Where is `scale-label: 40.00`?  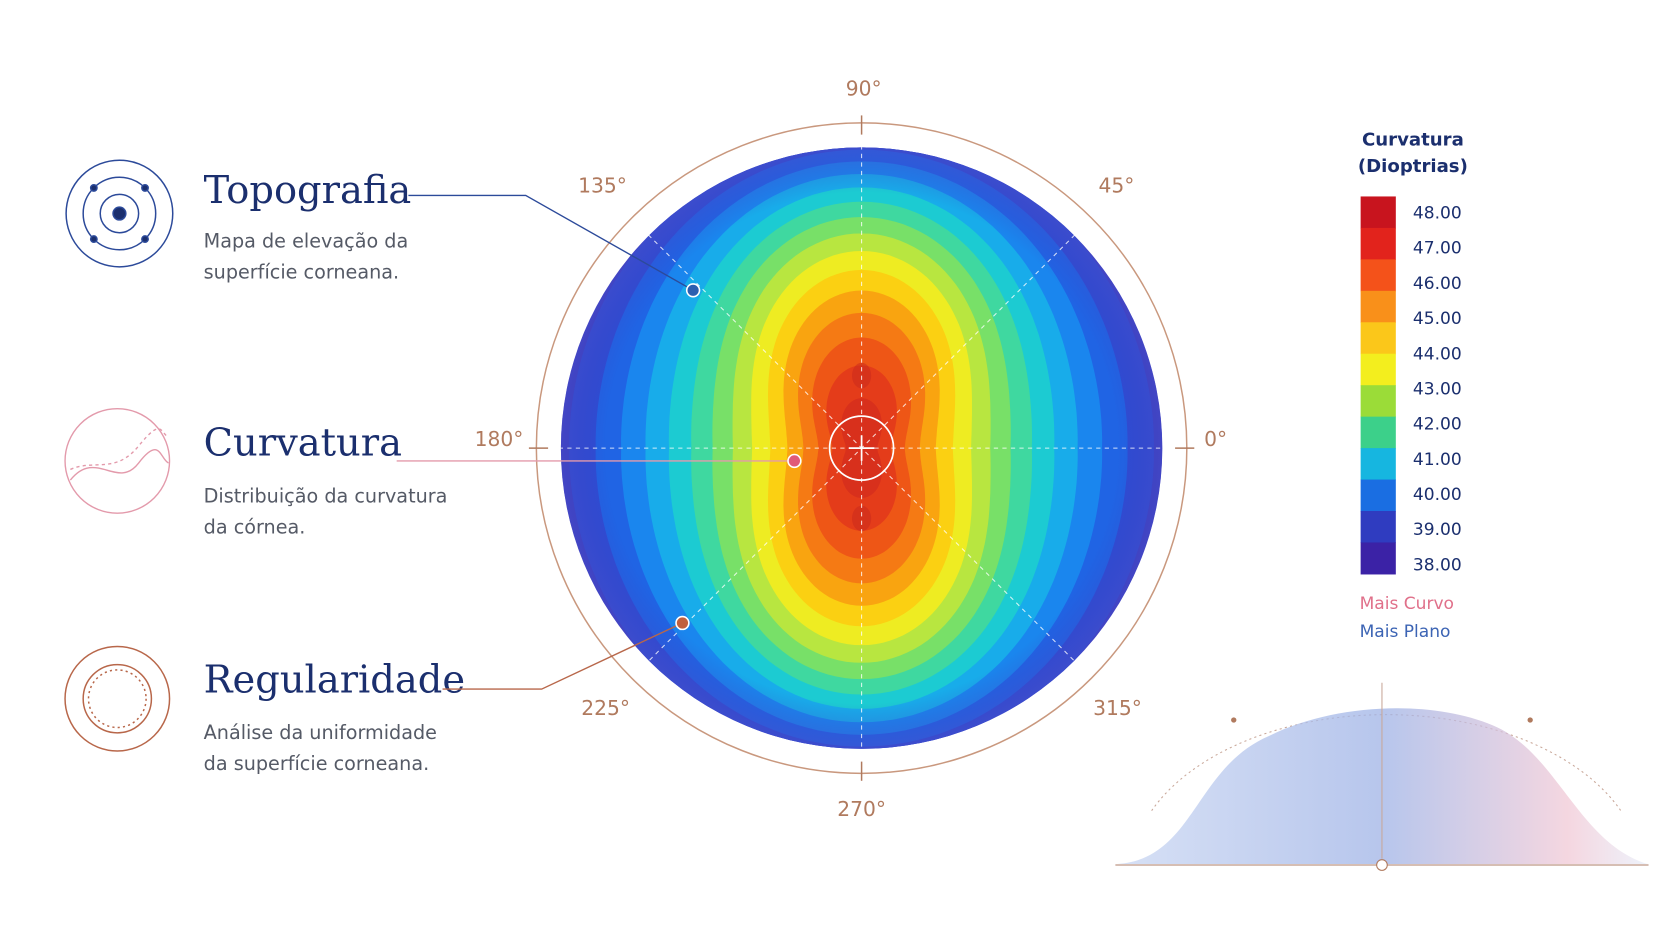 scale-label: 40.00 is located at coordinates (1437, 495).